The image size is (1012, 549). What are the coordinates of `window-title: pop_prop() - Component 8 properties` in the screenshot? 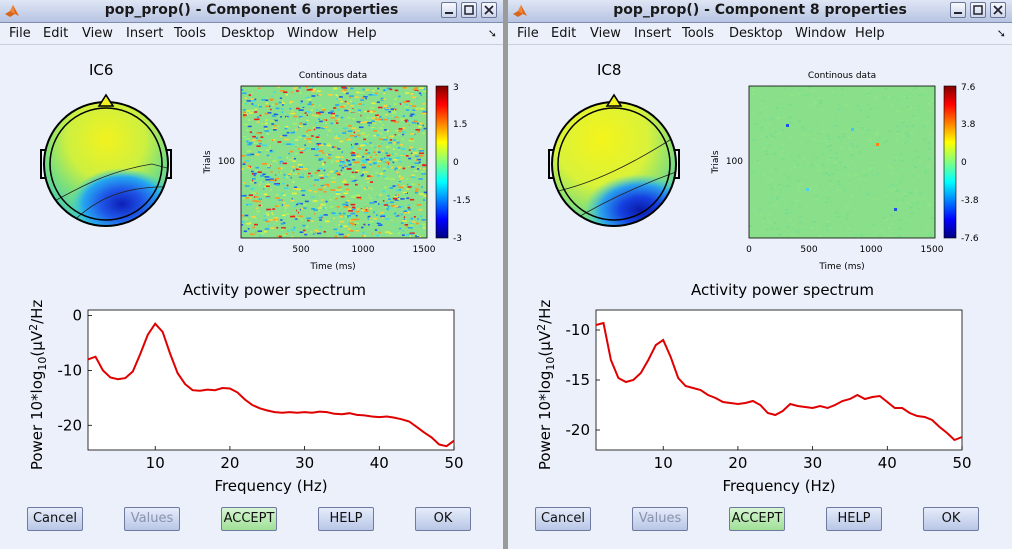 It's located at (760, 10).